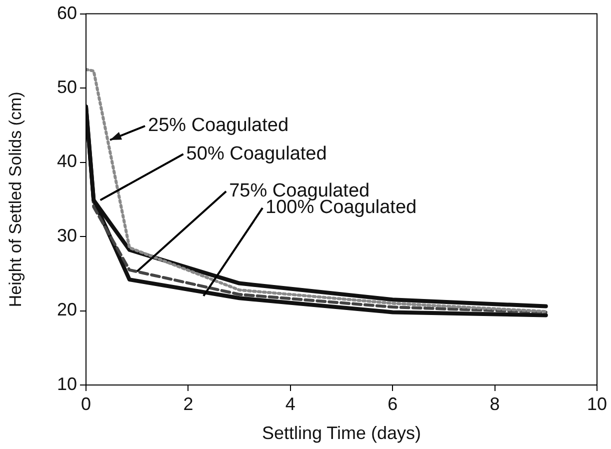 Image resolution: width=611 pixels, height=449 pixels. Describe the element at coordinates (256, 153) in the screenshot. I see `annotation: 50% Coagulated` at that location.